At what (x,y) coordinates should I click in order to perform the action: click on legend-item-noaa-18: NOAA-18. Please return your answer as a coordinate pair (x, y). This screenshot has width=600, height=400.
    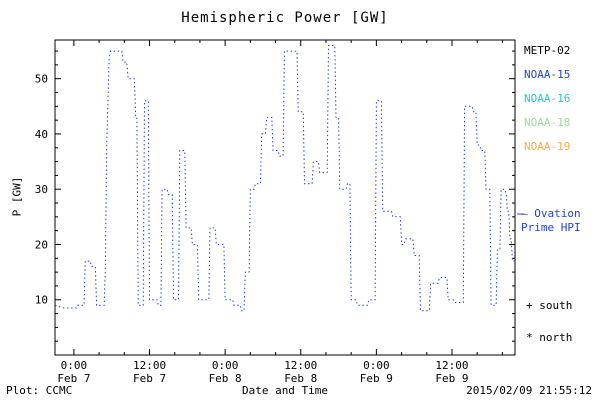
    Looking at the image, I should click on (547, 122).